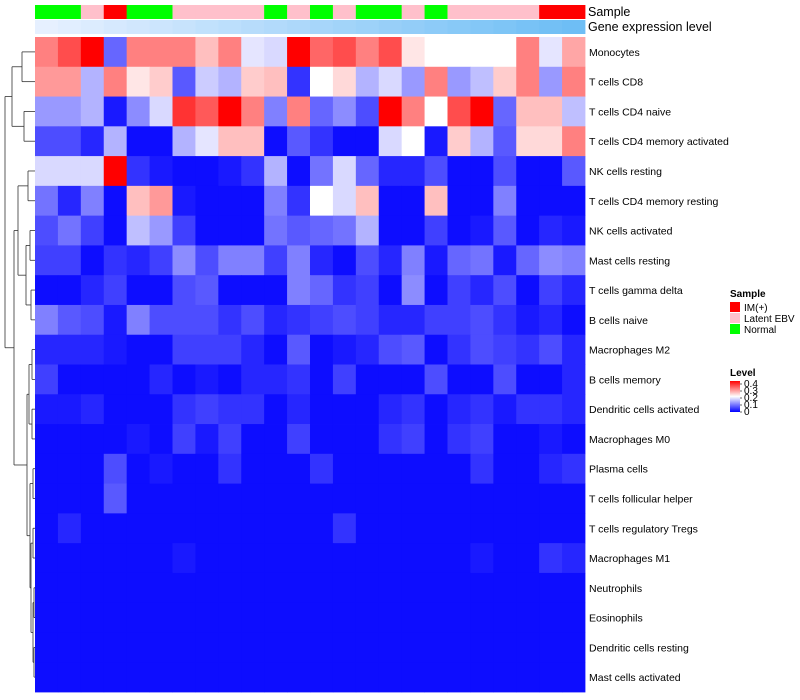  I want to click on row-label: Macrophages M2, so click(629, 351).